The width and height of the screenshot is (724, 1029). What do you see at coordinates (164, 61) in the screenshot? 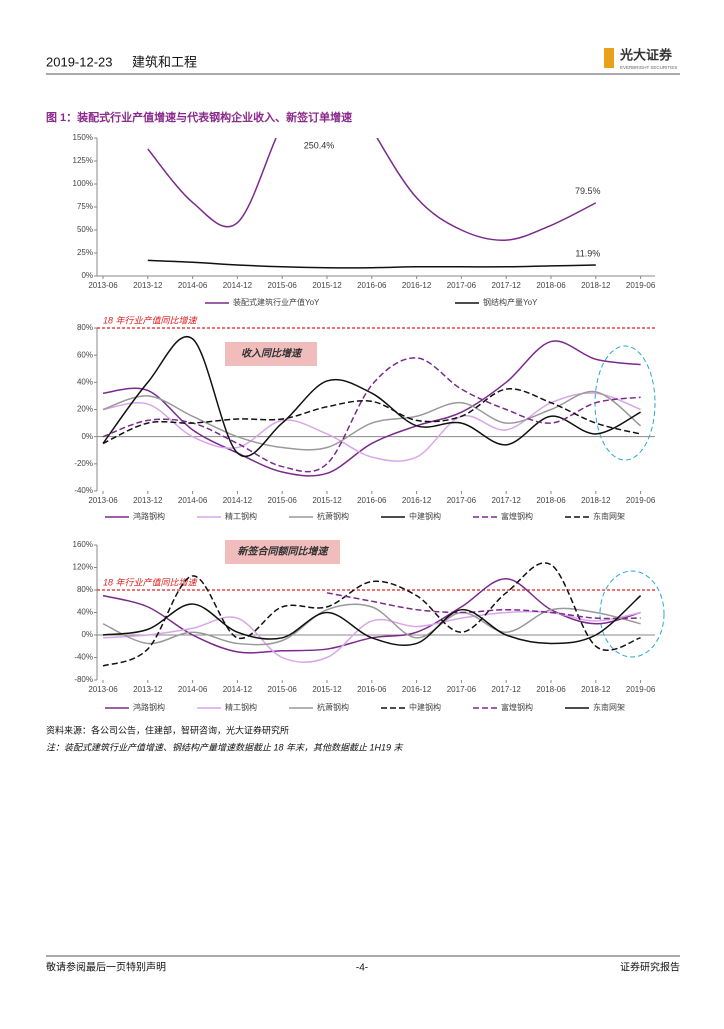
I see `header-section: 建筑和工程` at bounding box center [164, 61].